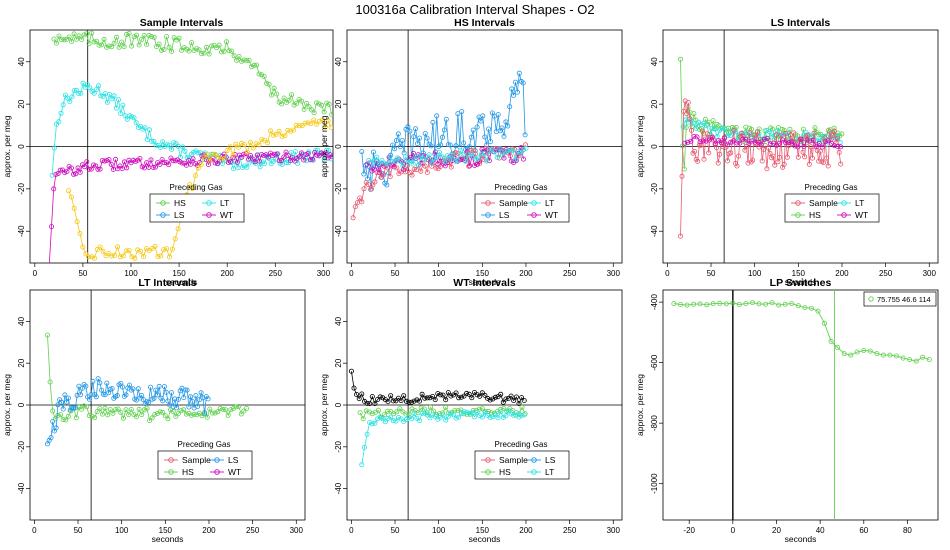  Describe the element at coordinates (484, 23) in the screenshot. I see `panel-title: HS Intervals` at that location.